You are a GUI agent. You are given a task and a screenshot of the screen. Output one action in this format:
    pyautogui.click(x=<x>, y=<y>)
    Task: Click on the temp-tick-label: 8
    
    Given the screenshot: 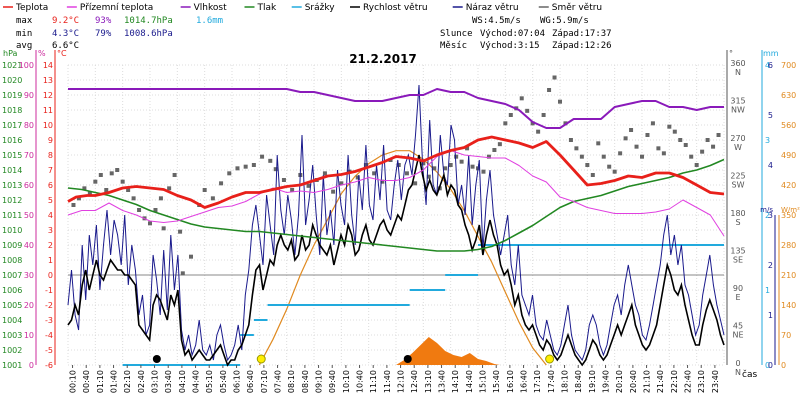 What is the action you would take?
    pyautogui.click(x=50, y=155)
    